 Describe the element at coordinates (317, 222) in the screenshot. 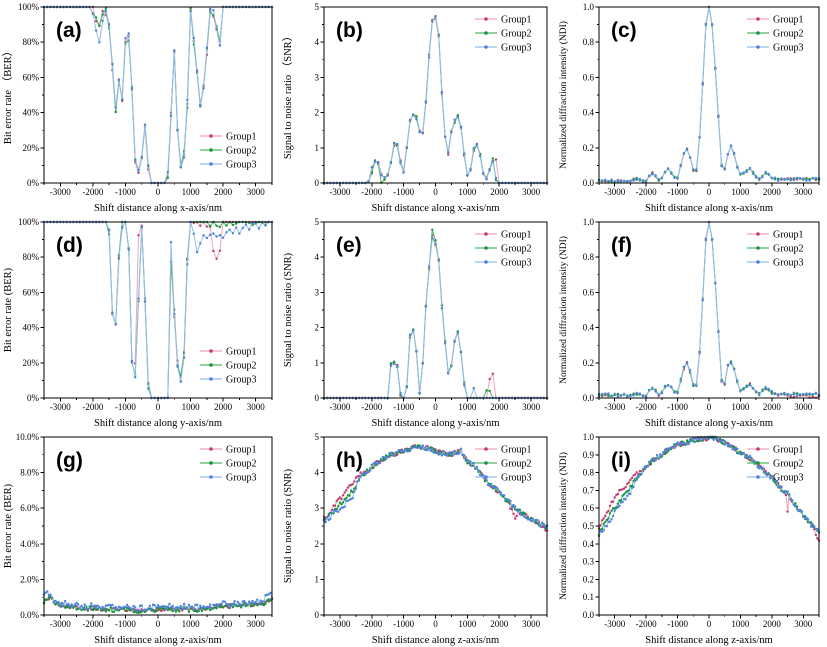

I see `y-tick-label: 5` at that location.